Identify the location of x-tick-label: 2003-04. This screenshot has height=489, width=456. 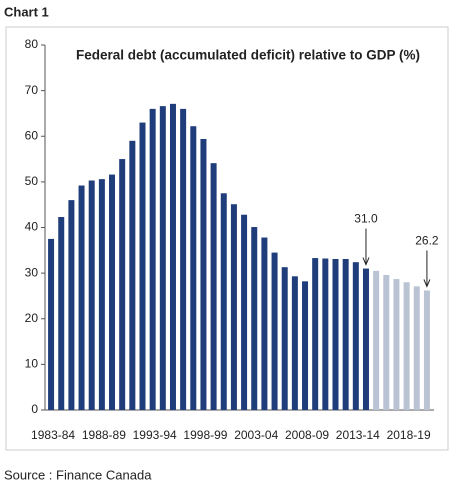
(256, 435).